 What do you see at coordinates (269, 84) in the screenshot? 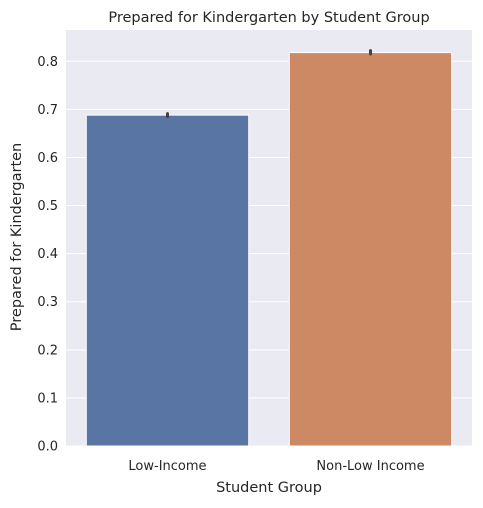
I see `error-bars` at bounding box center [269, 84].